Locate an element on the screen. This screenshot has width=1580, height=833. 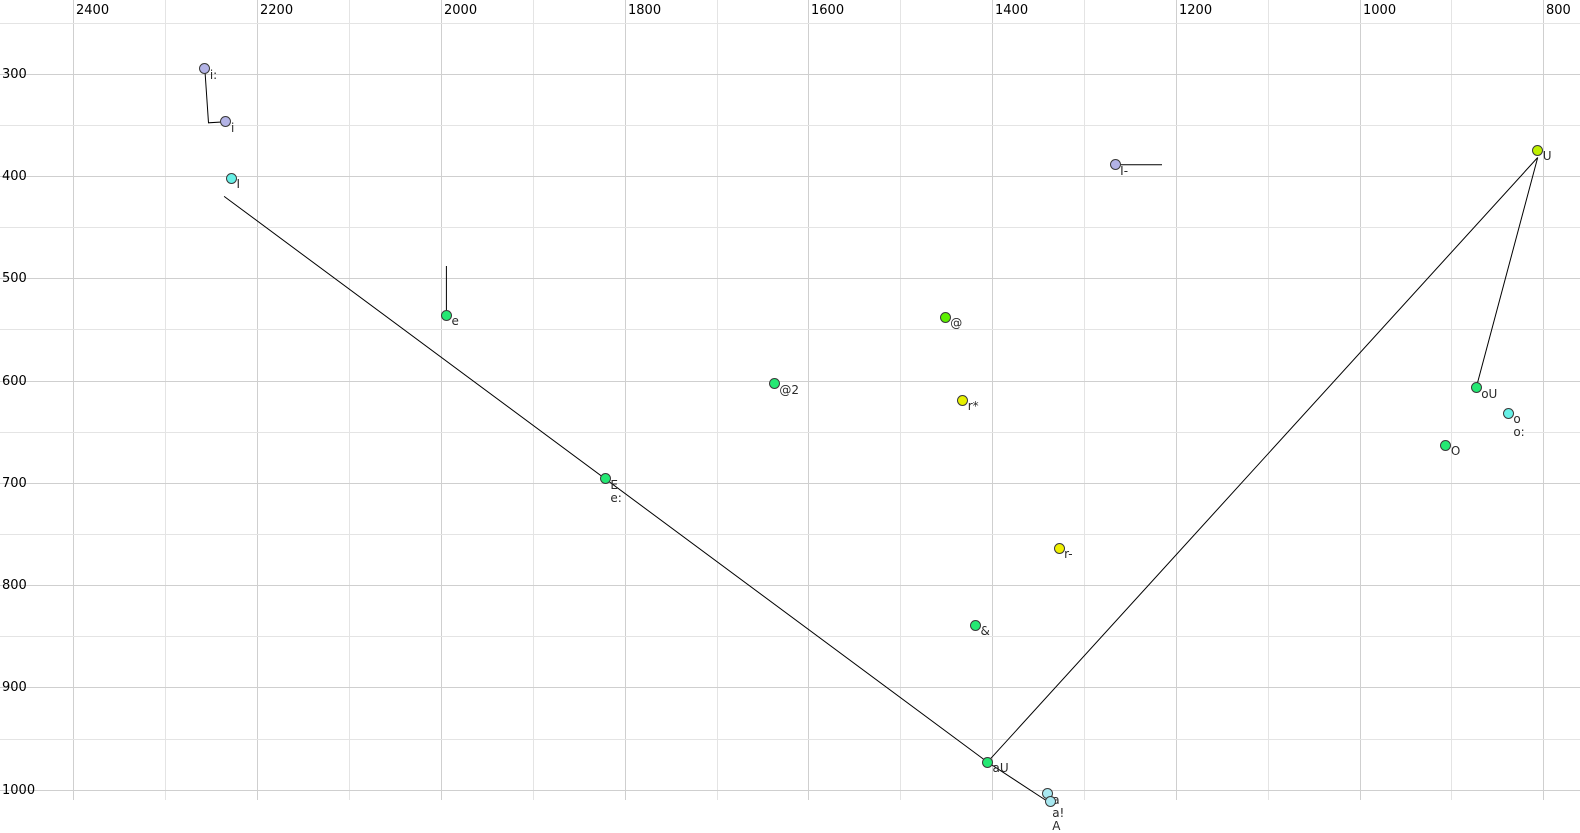
data-point-label: r- is located at coordinates (1068, 554).